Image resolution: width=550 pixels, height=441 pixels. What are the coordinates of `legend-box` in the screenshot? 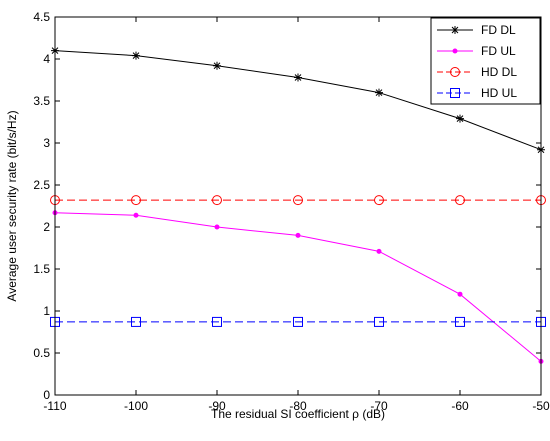 It's located at (485, 61).